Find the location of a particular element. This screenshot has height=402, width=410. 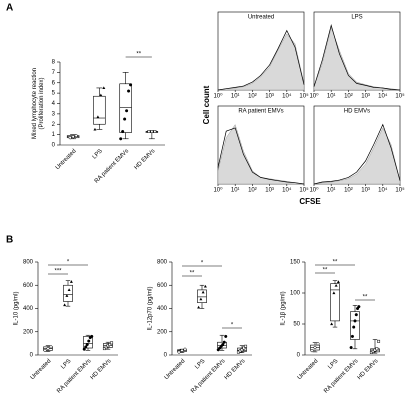

panel-title: LPS is located at coordinates (356, 18).